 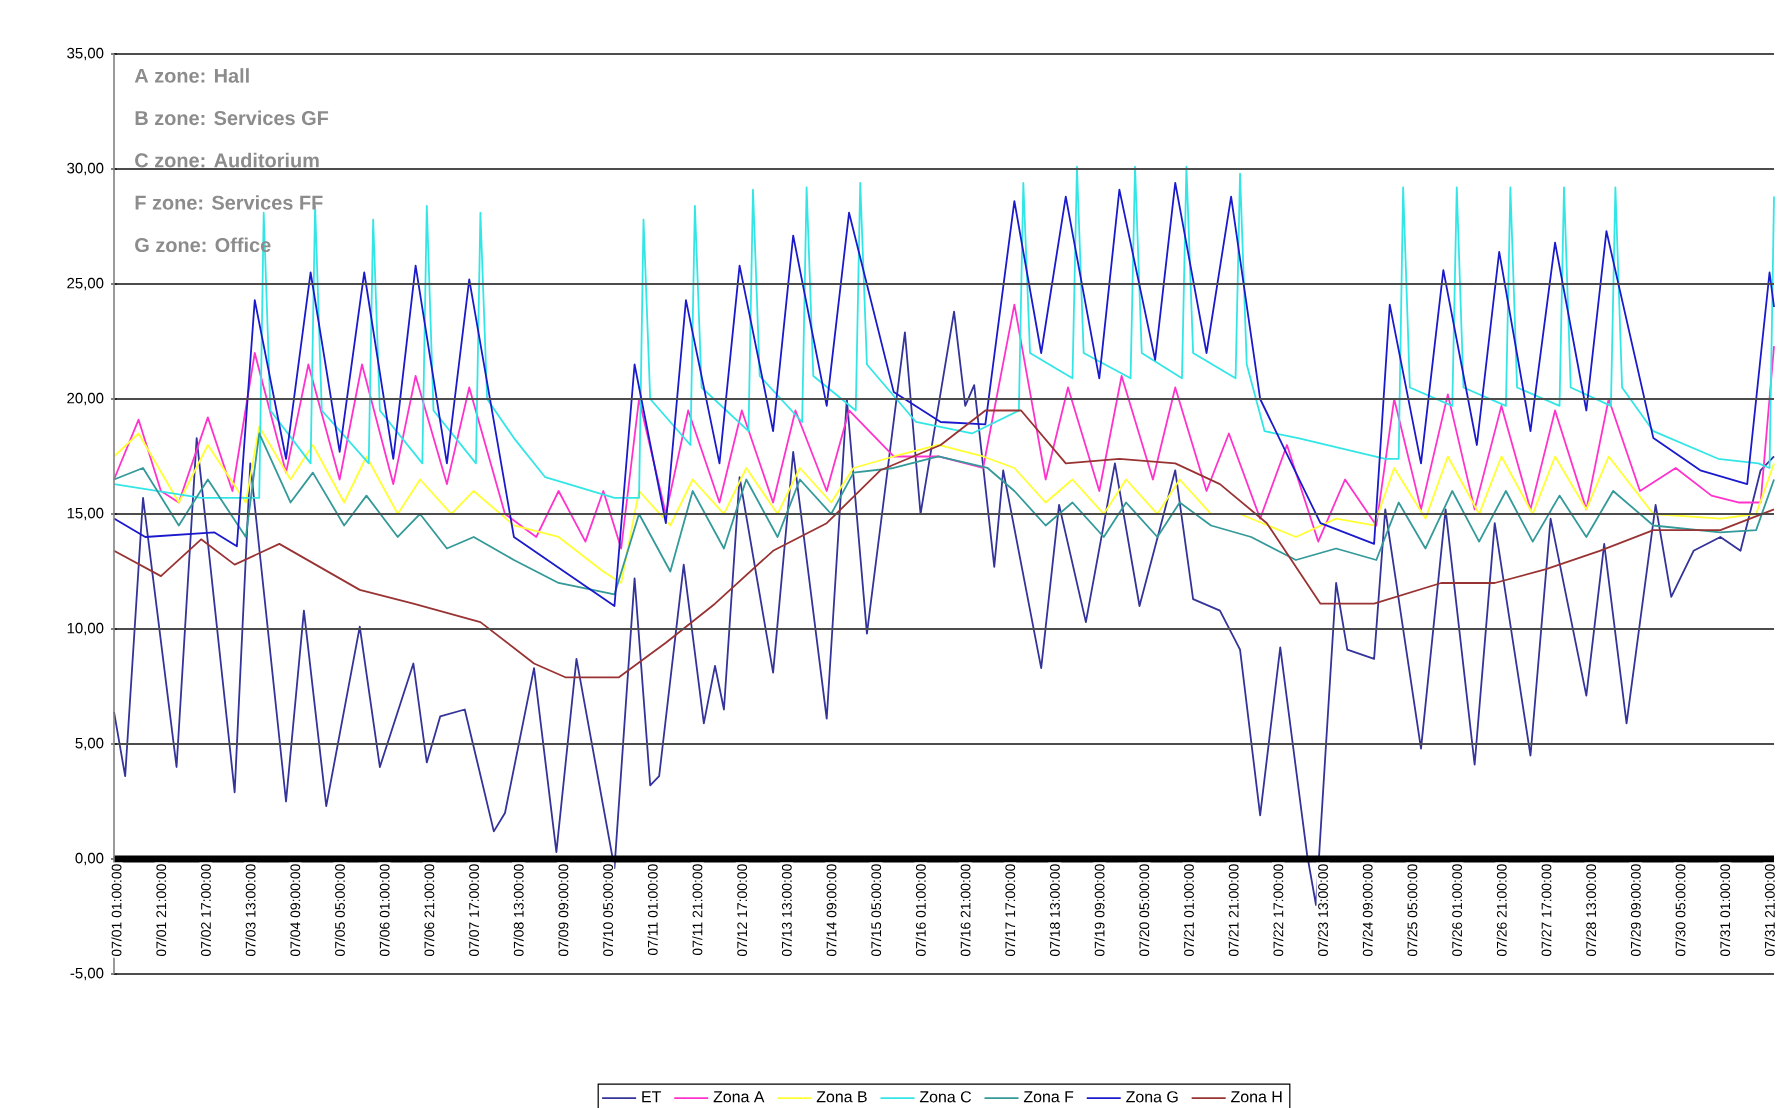 I want to click on annotation: A zone: Hall, so click(x=191, y=75).